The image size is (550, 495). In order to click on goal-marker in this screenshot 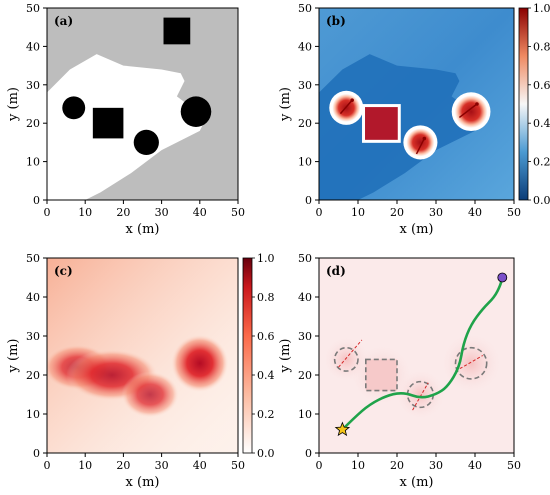, I will do `click(502, 277)`.